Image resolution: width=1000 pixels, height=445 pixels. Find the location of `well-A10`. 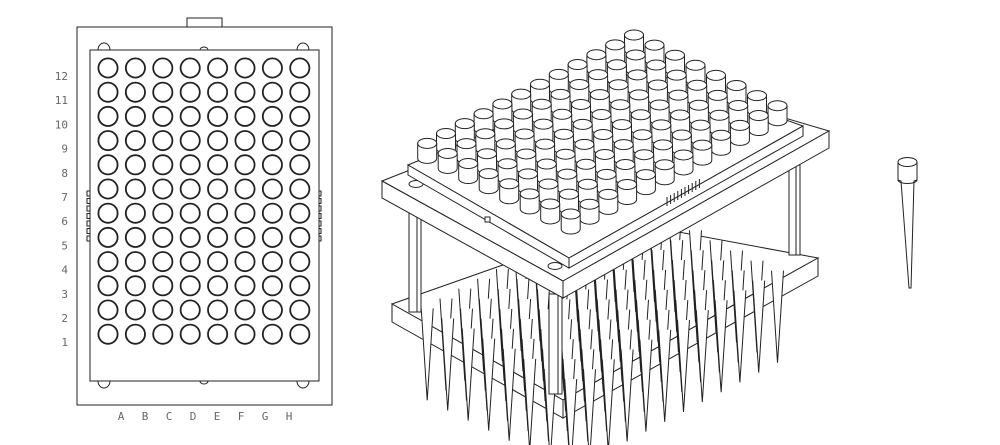

well-A10 is located at coordinates (108, 116).